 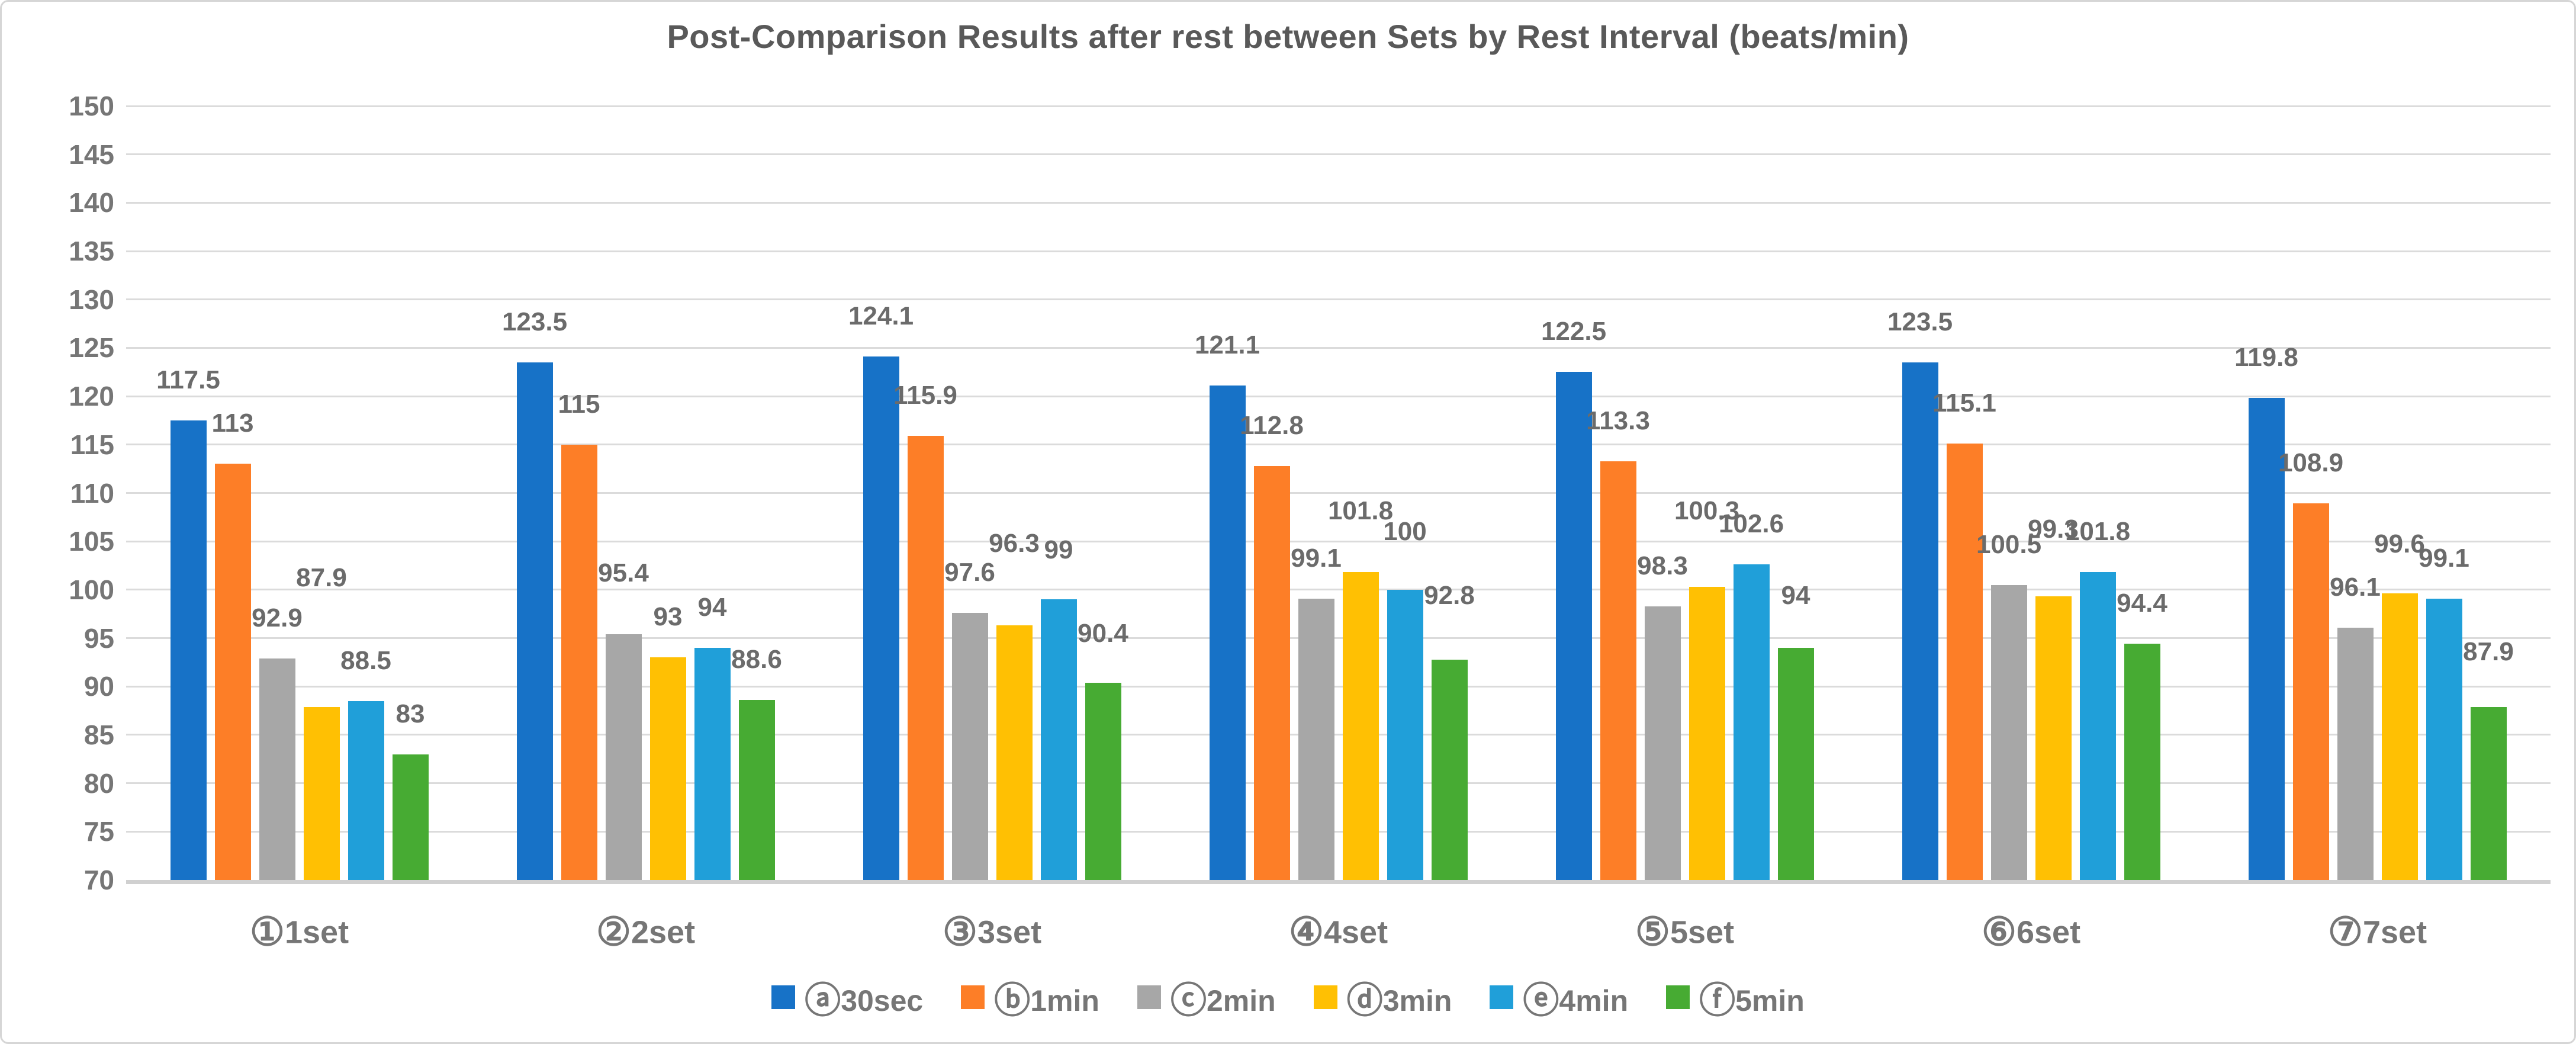 What do you see at coordinates (1338, 931) in the screenshot?
I see `x-axis-label-4set: ④4set` at bounding box center [1338, 931].